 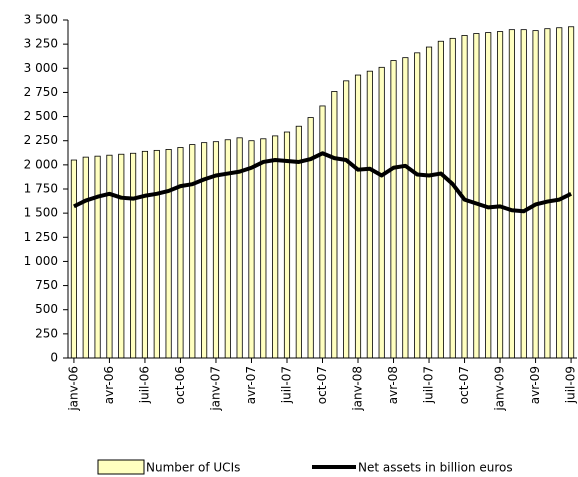 I want to click on y-tick-label: 2 750, so click(x=41, y=92).